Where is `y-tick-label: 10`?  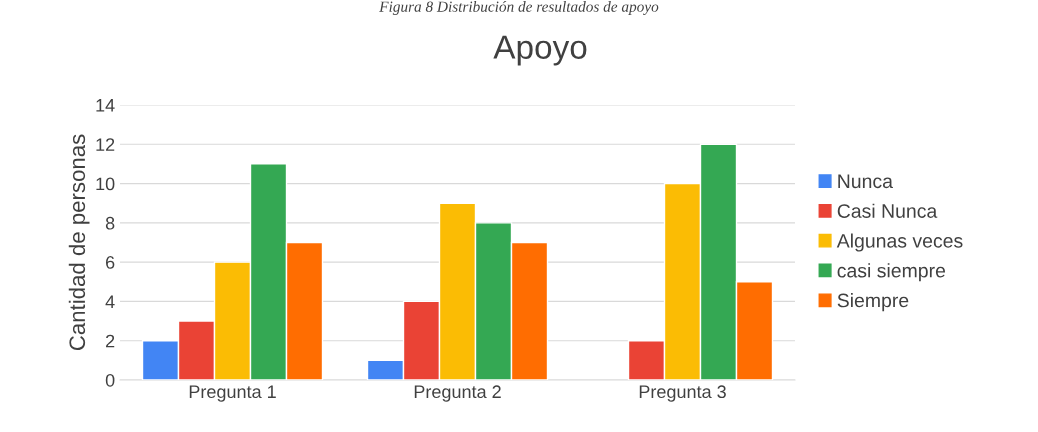
y-tick-label: 10 is located at coordinates (105, 184).